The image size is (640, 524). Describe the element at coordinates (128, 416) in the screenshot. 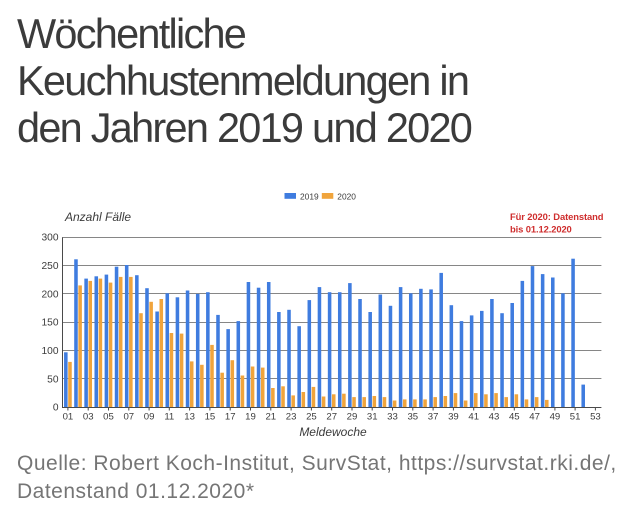

I see `svg-text: 07` at that location.